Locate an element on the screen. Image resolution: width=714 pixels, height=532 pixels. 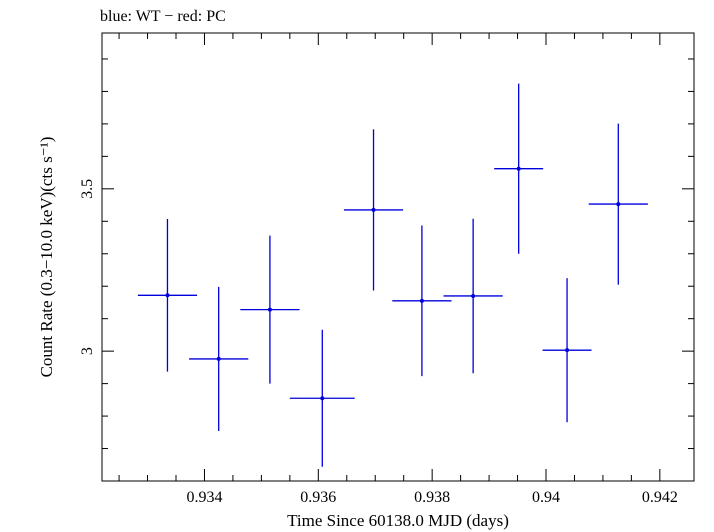
x-tick-label: 0.936 is located at coordinates (318, 497).